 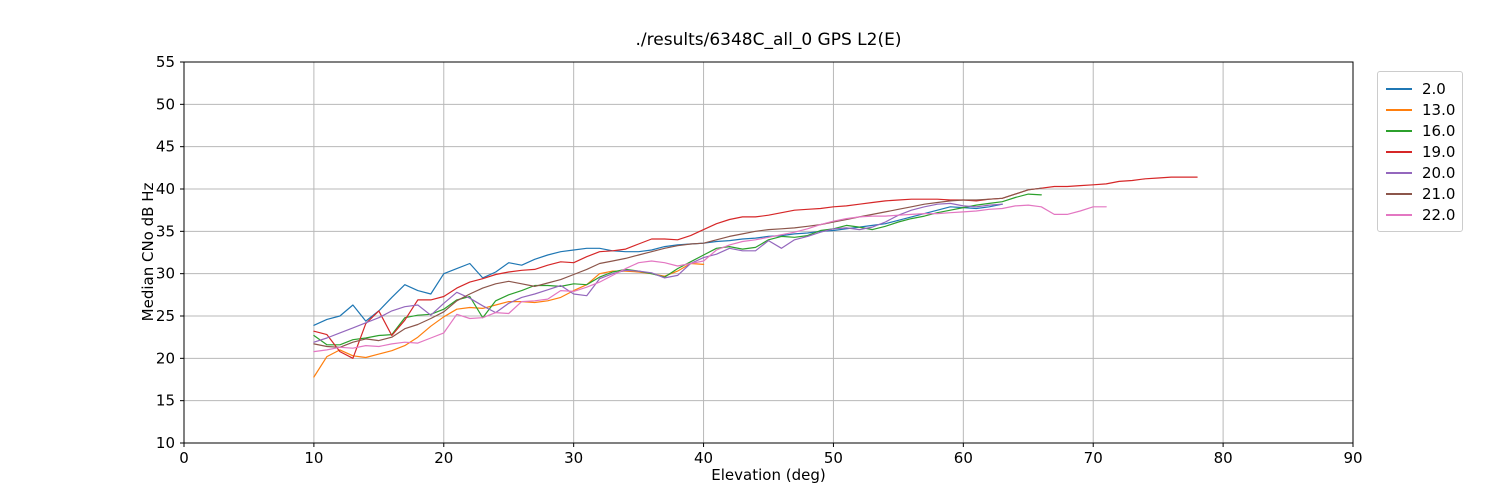 I want to click on x-tick-label: 0, so click(x=184, y=458).